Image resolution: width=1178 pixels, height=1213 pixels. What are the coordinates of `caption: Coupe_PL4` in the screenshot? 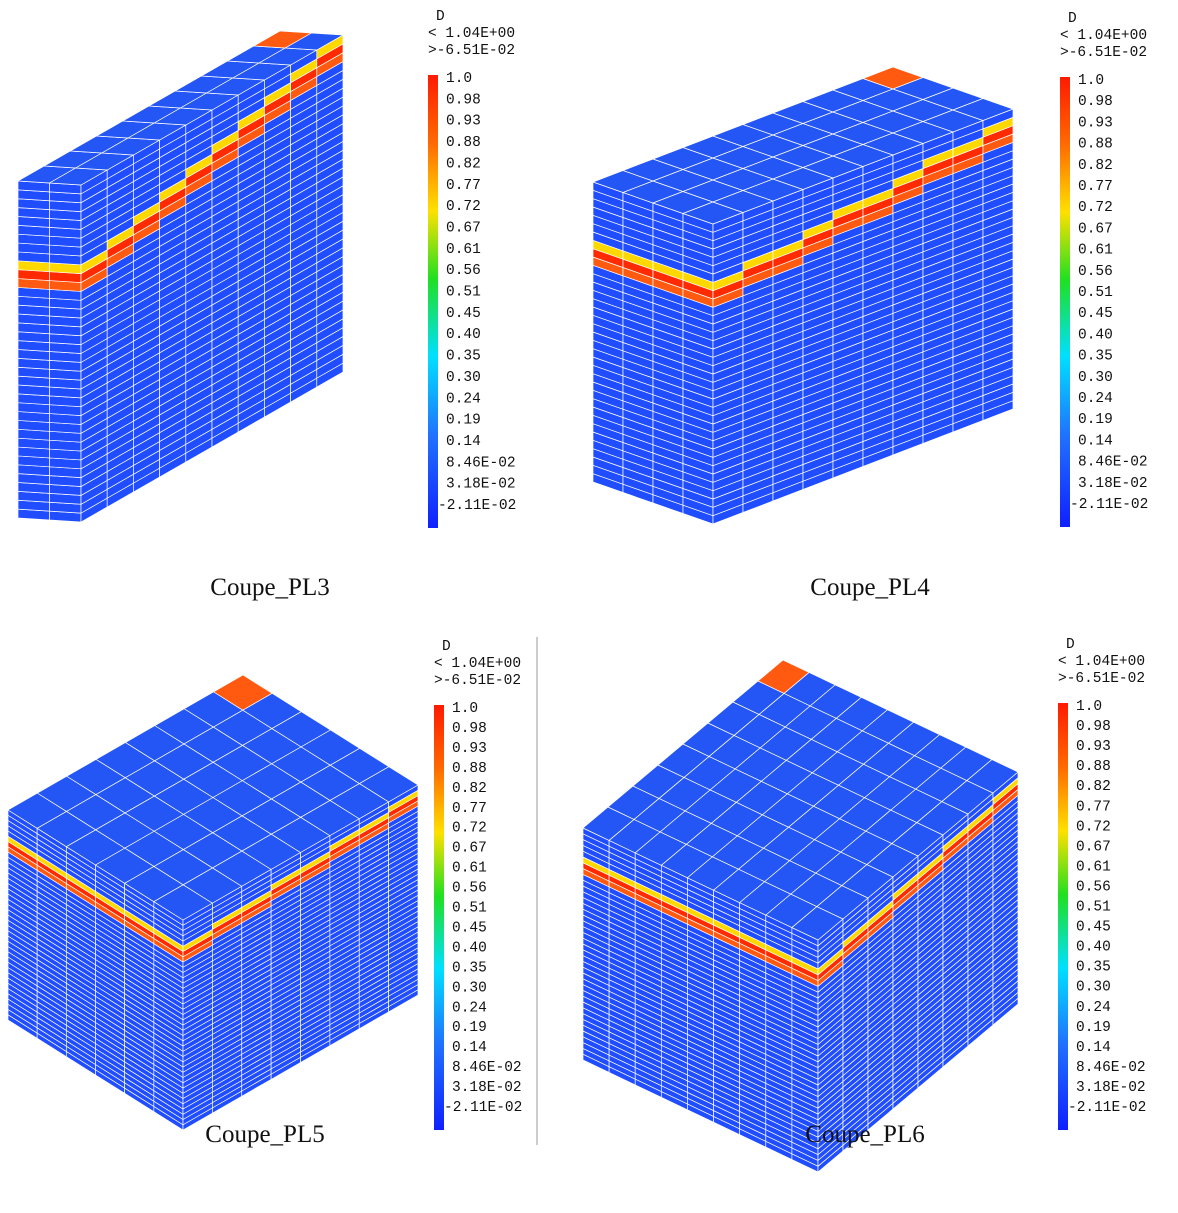 It's located at (870, 587).